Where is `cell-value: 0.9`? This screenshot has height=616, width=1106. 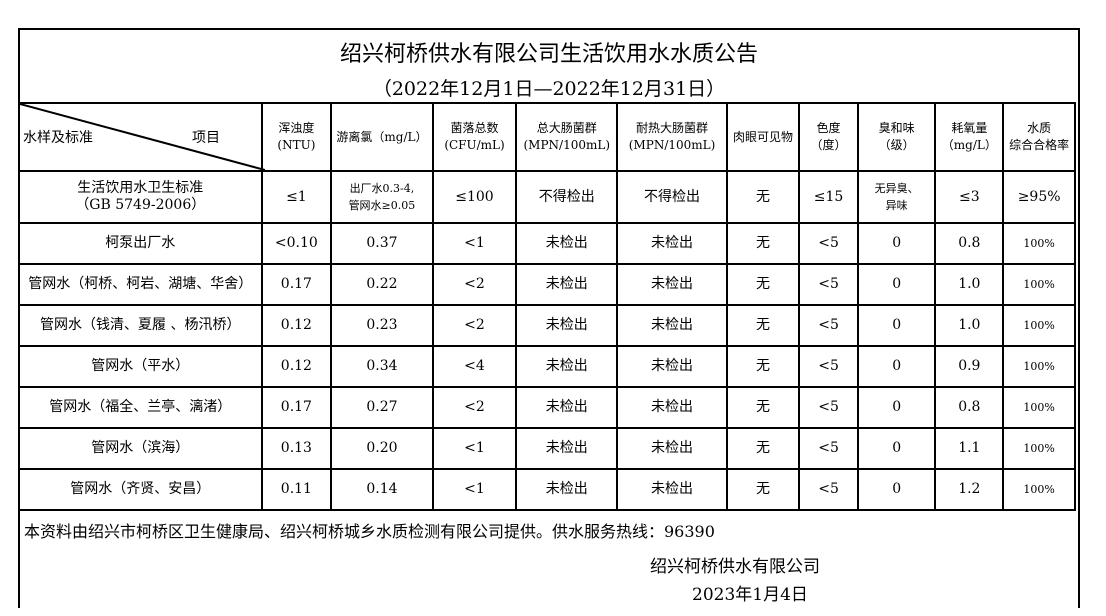
cell-value: 0.9 is located at coordinates (969, 366).